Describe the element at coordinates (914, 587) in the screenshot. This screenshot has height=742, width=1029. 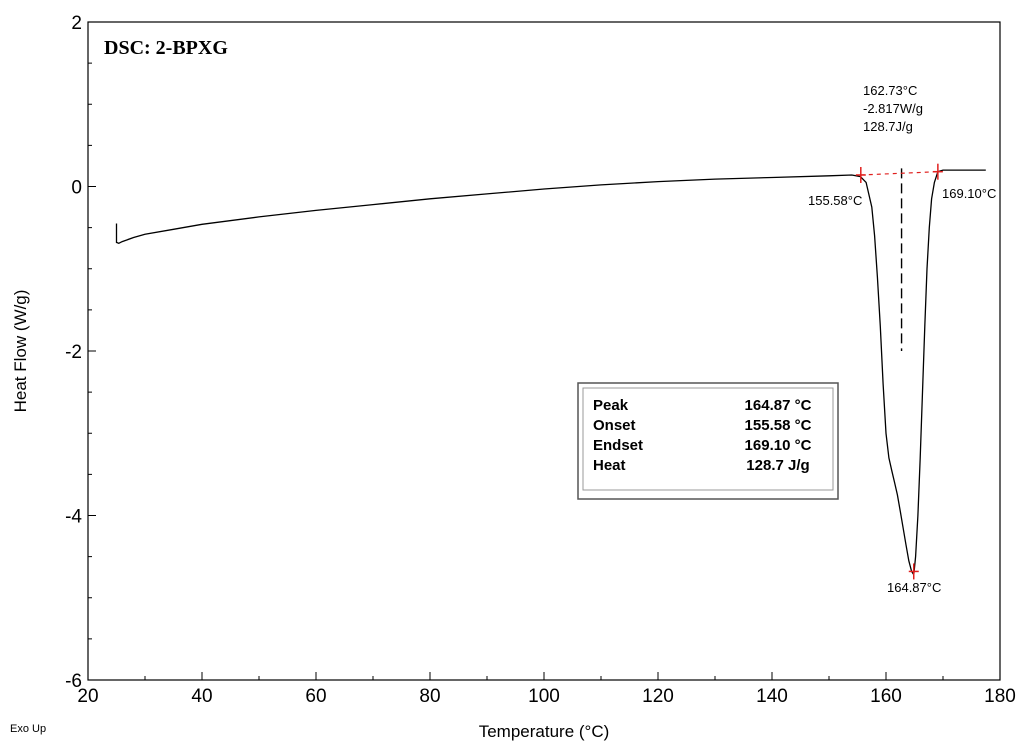
I see `peak-label: 164.87°C` at that location.